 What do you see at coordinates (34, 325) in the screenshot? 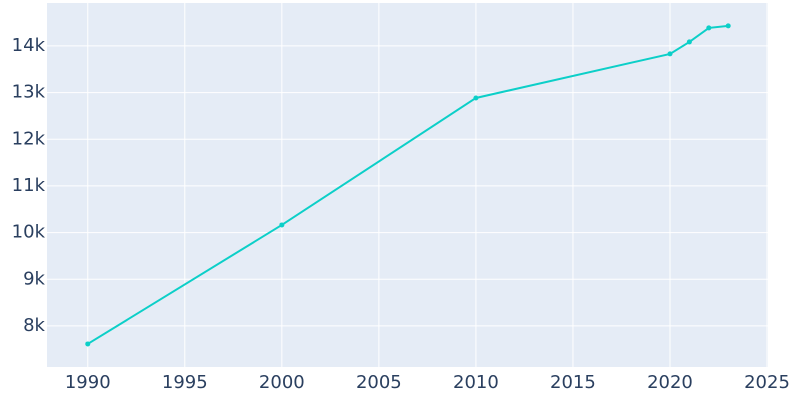
I see `y-tick-label: 8k` at bounding box center [34, 325].